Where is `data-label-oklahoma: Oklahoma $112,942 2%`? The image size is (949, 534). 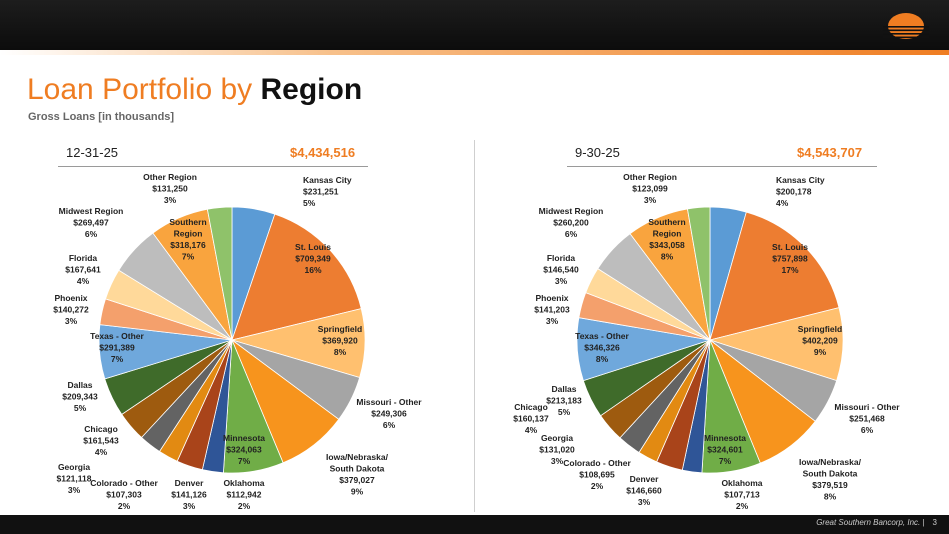 data-label-oklahoma: Oklahoma $112,942 2% is located at coordinates (243, 494).